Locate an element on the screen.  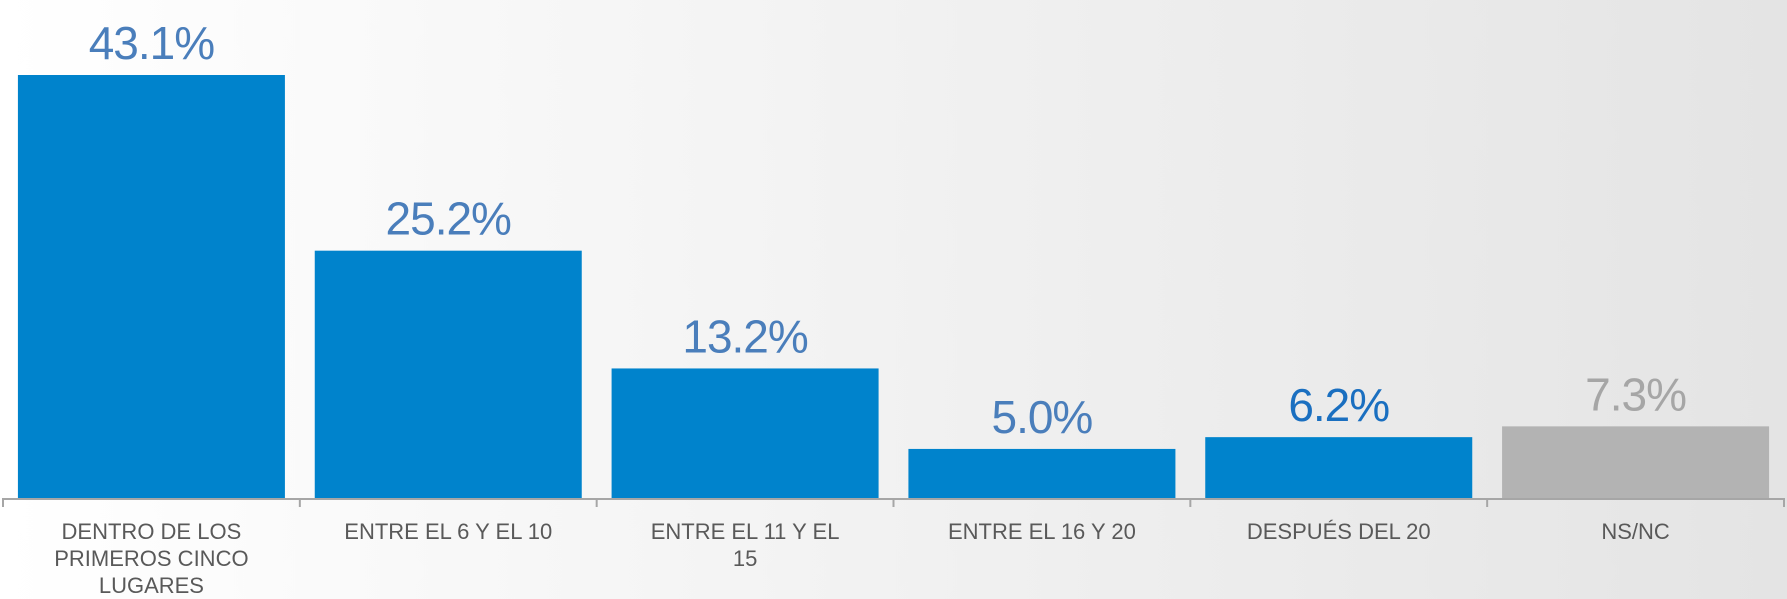
value-label: 6.2% is located at coordinates (1338, 405).